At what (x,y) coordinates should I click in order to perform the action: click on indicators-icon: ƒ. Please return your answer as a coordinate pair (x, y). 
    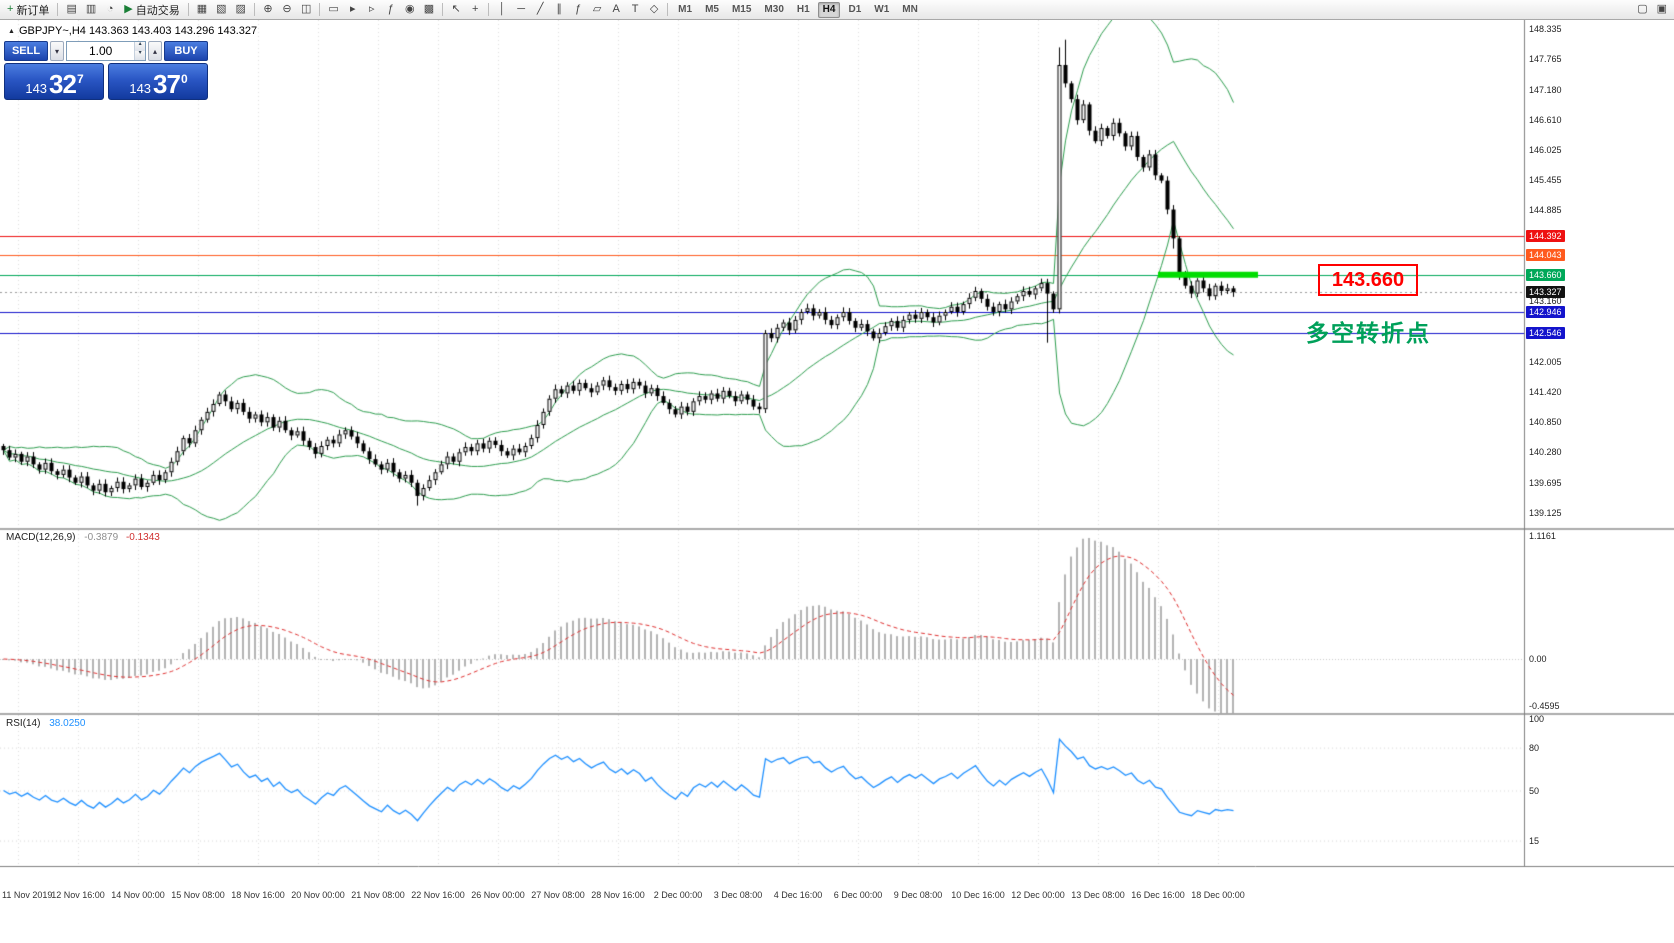
    Looking at the image, I should click on (390, 9).